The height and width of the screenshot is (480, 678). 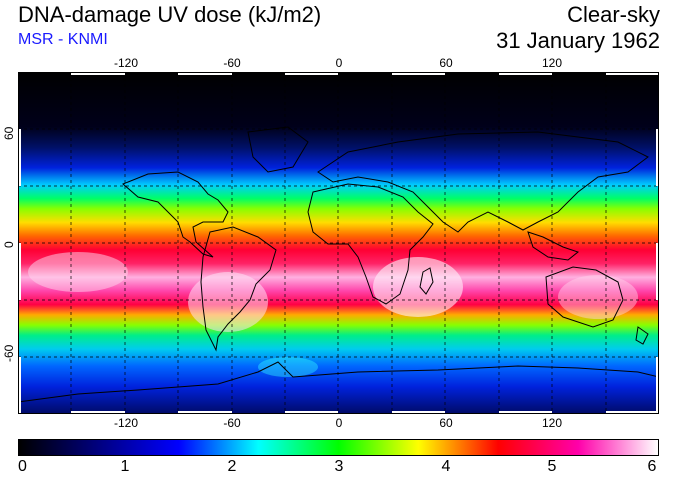 I want to click on greenland-outline, so click(x=278, y=149).